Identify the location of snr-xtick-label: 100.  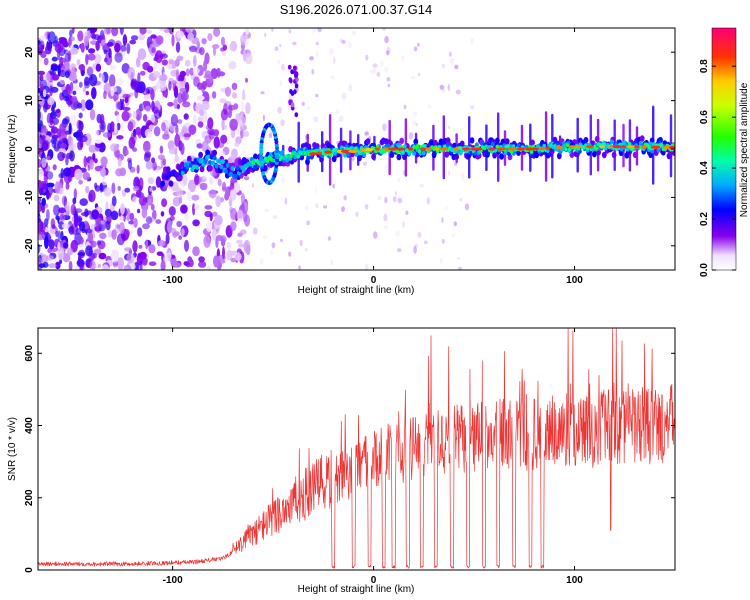
(574, 580).